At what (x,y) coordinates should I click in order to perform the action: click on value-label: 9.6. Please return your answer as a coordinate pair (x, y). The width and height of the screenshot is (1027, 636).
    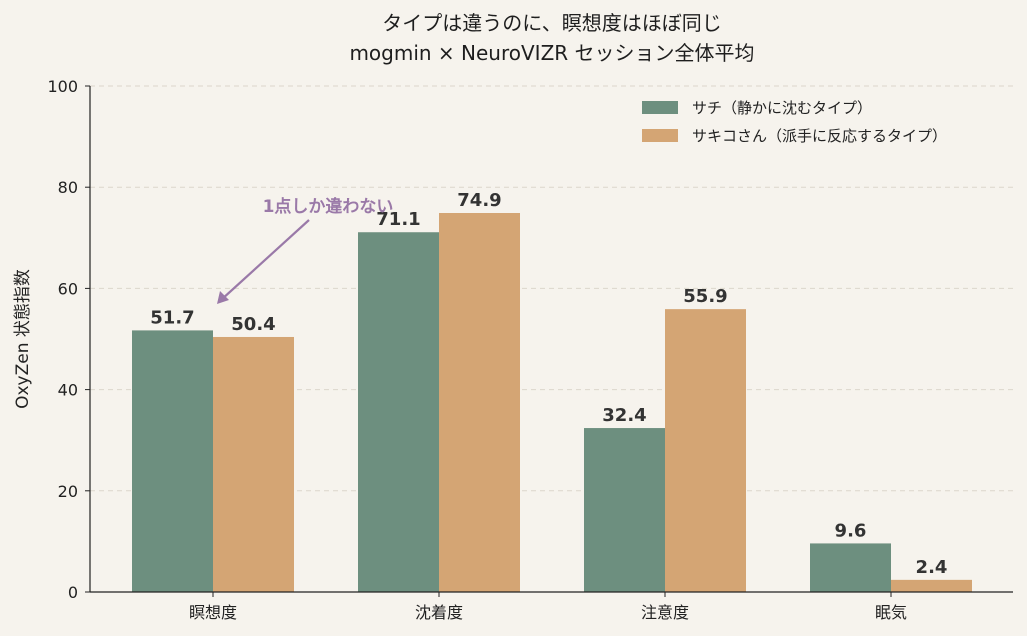
    Looking at the image, I should click on (851, 530).